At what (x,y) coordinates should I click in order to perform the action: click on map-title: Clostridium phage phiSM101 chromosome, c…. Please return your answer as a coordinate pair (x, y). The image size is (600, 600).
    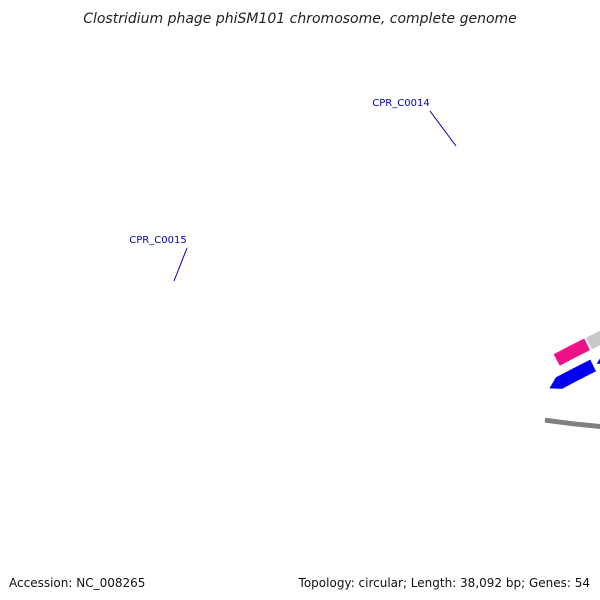
    Looking at the image, I should click on (300, 19).